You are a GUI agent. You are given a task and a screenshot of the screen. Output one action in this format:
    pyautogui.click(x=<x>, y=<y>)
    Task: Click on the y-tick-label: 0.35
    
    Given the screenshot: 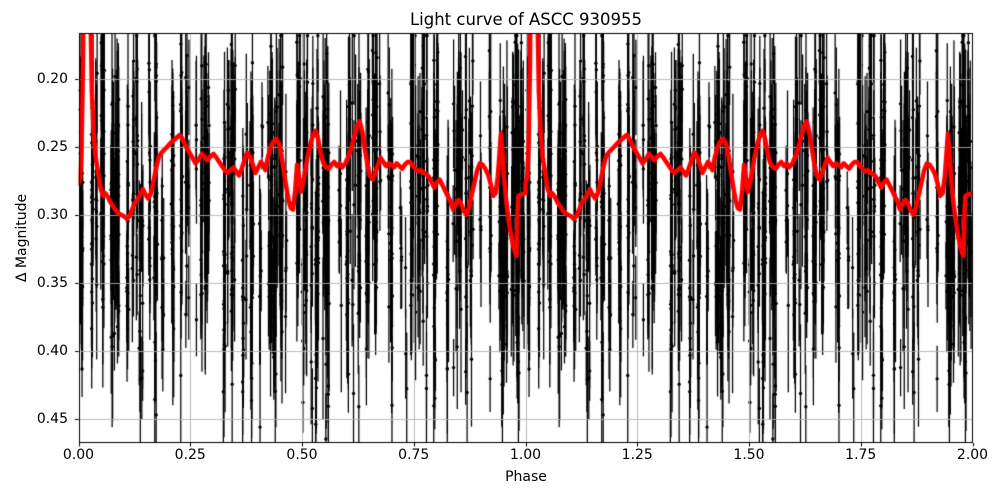 What is the action you would take?
    pyautogui.click(x=52, y=282)
    